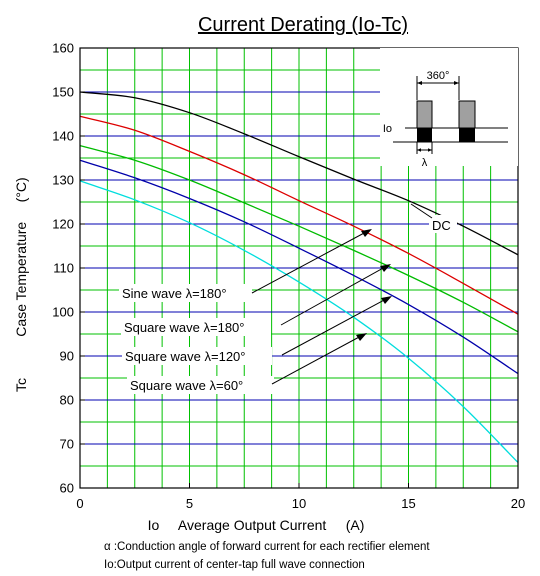  I want to click on inset-lambda-arrowhead-right, so click(430, 150).